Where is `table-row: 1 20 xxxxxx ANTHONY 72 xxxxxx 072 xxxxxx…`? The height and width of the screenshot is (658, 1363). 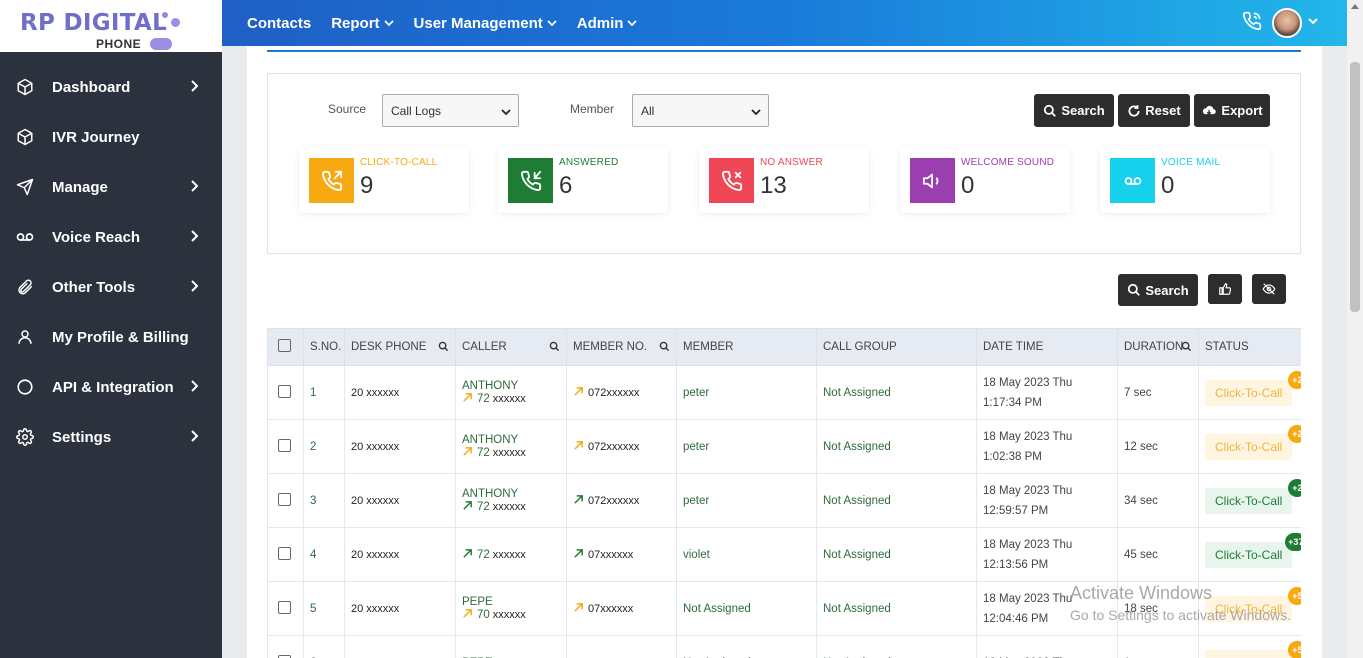 table-row: 1 20 xxxxxx ANTHONY 72 xxxxxx 072 xxxxxx… is located at coordinates (784, 392).